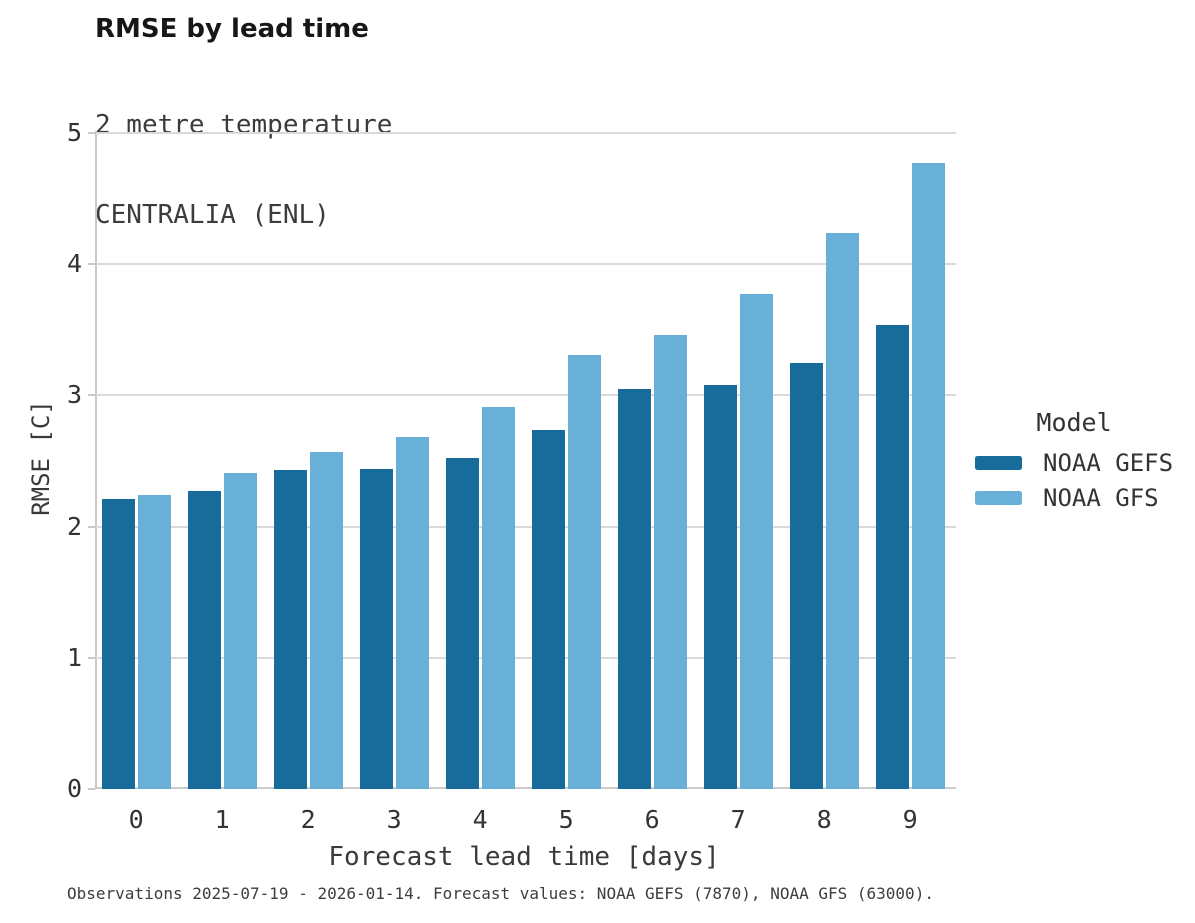 Image resolution: width=1195 pixels, height=923 pixels. What do you see at coordinates (1108, 462) in the screenshot?
I see `legend-label-noaa-gefs: NOAA GEFS` at bounding box center [1108, 462].